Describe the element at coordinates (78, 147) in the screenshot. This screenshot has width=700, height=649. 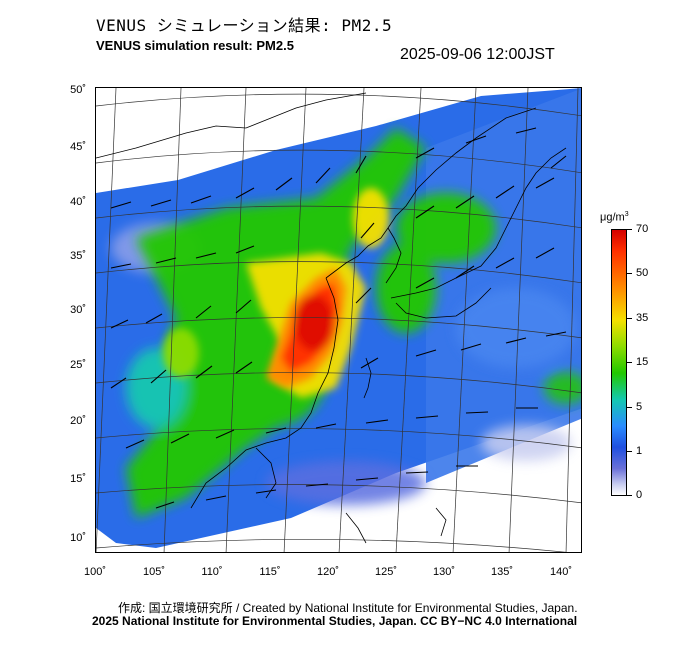
I see `lat-label-45: 45˚` at that location.